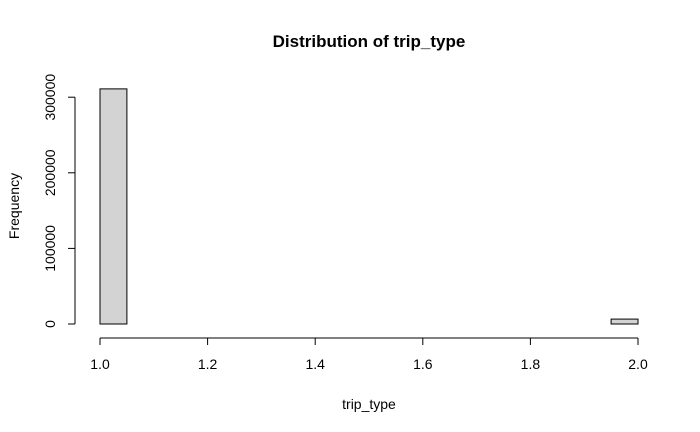 This screenshot has height=432, width=700. Describe the element at coordinates (315, 364) in the screenshot. I see `x-tick-label: 1.4` at that location.